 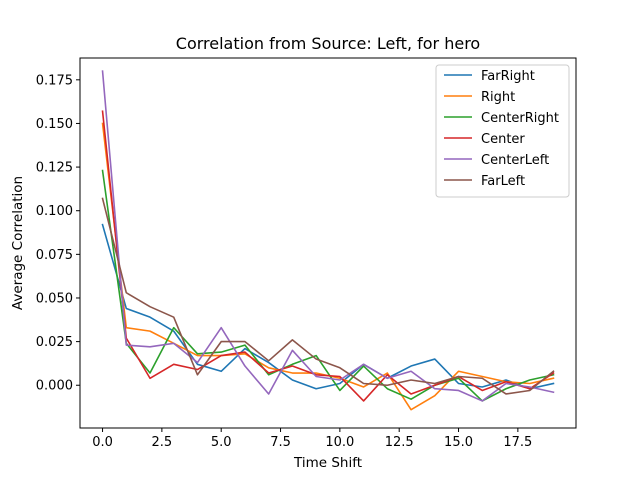 What do you see at coordinates (54, 211) in the screenshot?
I see `y-tick-label: 0.100` at bounding box center [54, 211].